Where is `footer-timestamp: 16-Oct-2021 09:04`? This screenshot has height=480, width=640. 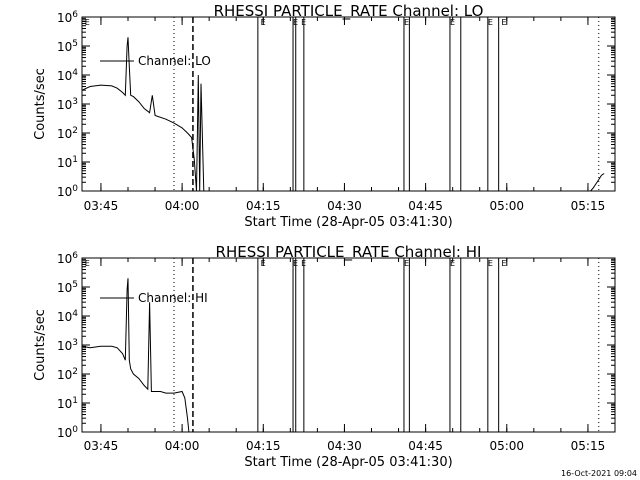
footer-timestamp: 16-Oct-2021 09:04 is located at coordinates (599, 473).